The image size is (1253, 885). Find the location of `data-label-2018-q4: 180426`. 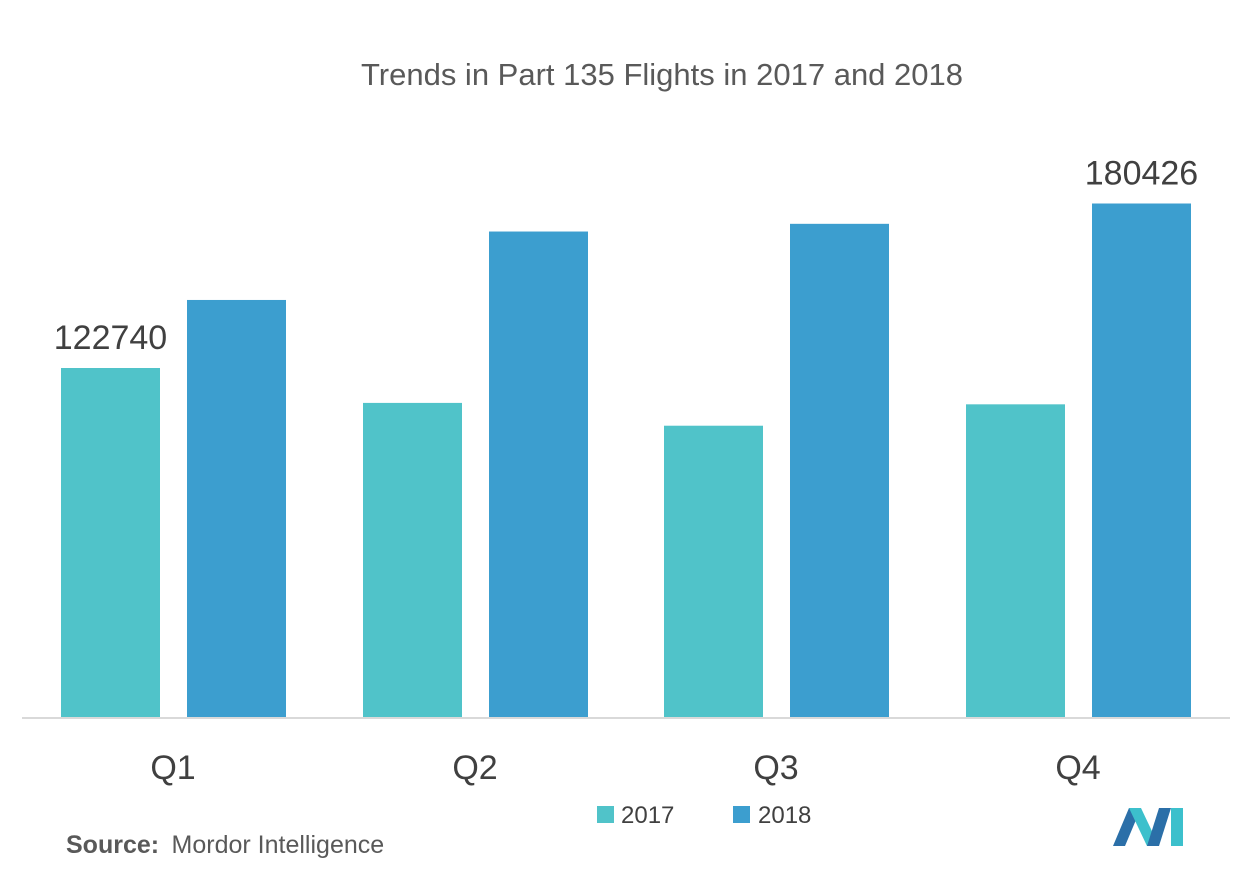

data-label-2018-q4: 180426 is located at coordinates (1141, 174).